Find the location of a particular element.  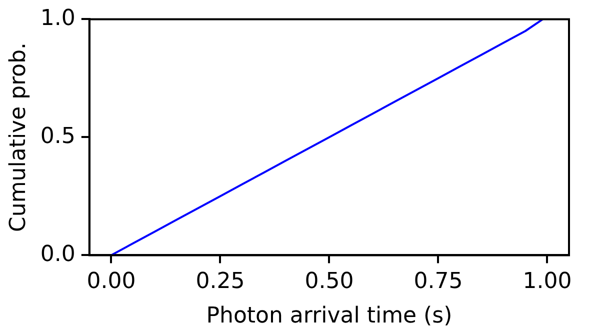

x-tick-label: 0.25 is located at coordinates (220, 281).